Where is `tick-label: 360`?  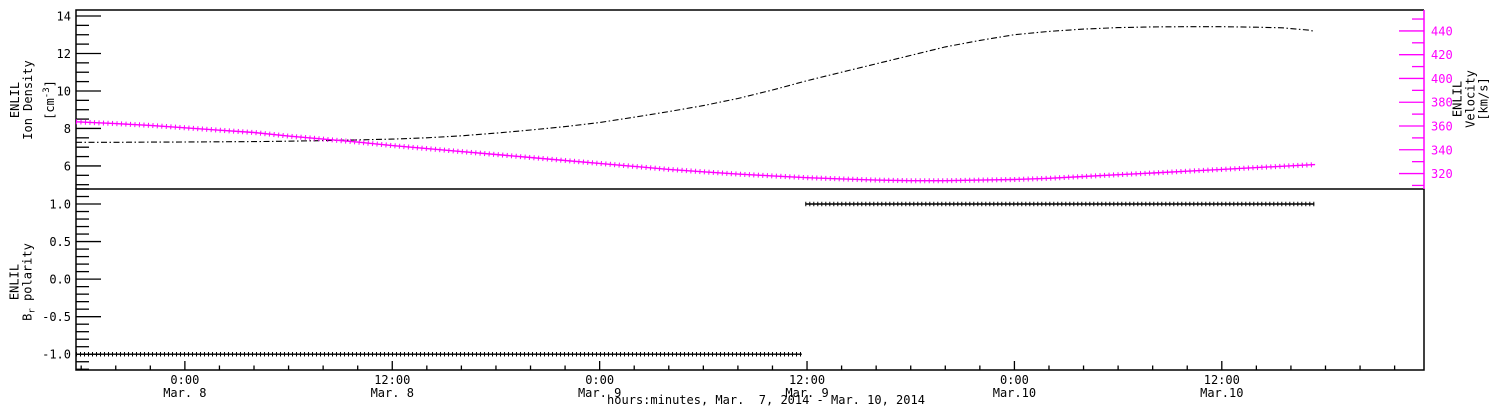 tick-label: 360 is located at coordinates (1442, 127).